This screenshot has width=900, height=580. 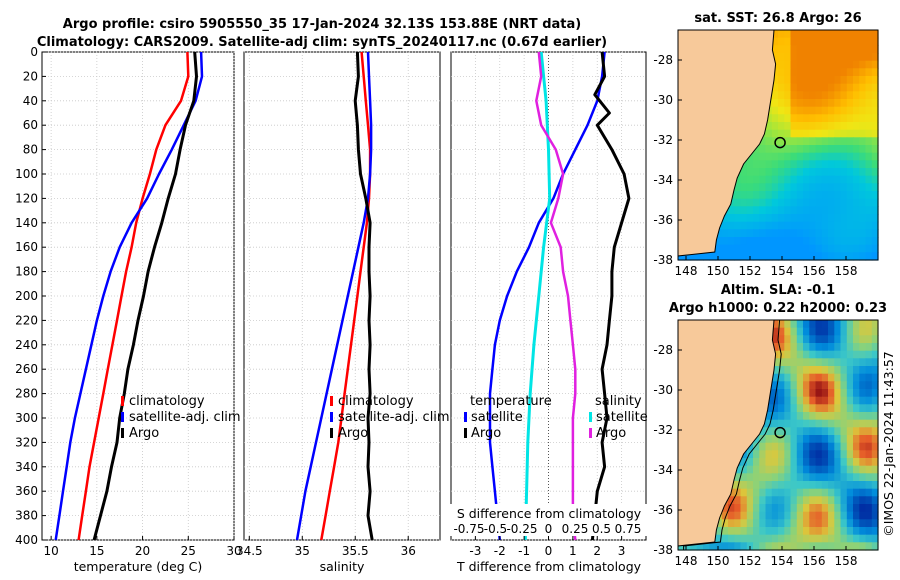 I want to click on y-tick-label: -28, so click(x=663, y=350).